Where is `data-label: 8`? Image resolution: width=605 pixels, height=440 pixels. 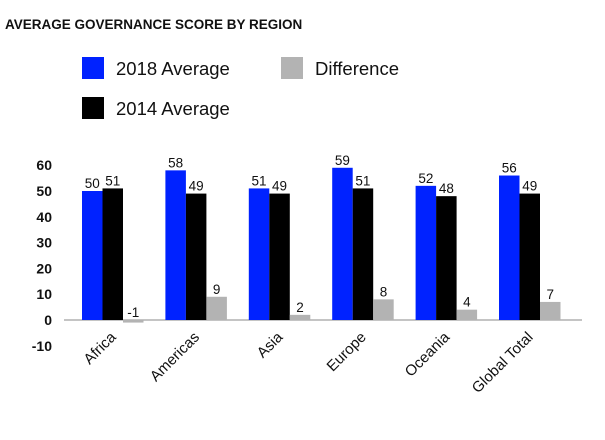 data-label: 8 is located at coordinates (384, 291).